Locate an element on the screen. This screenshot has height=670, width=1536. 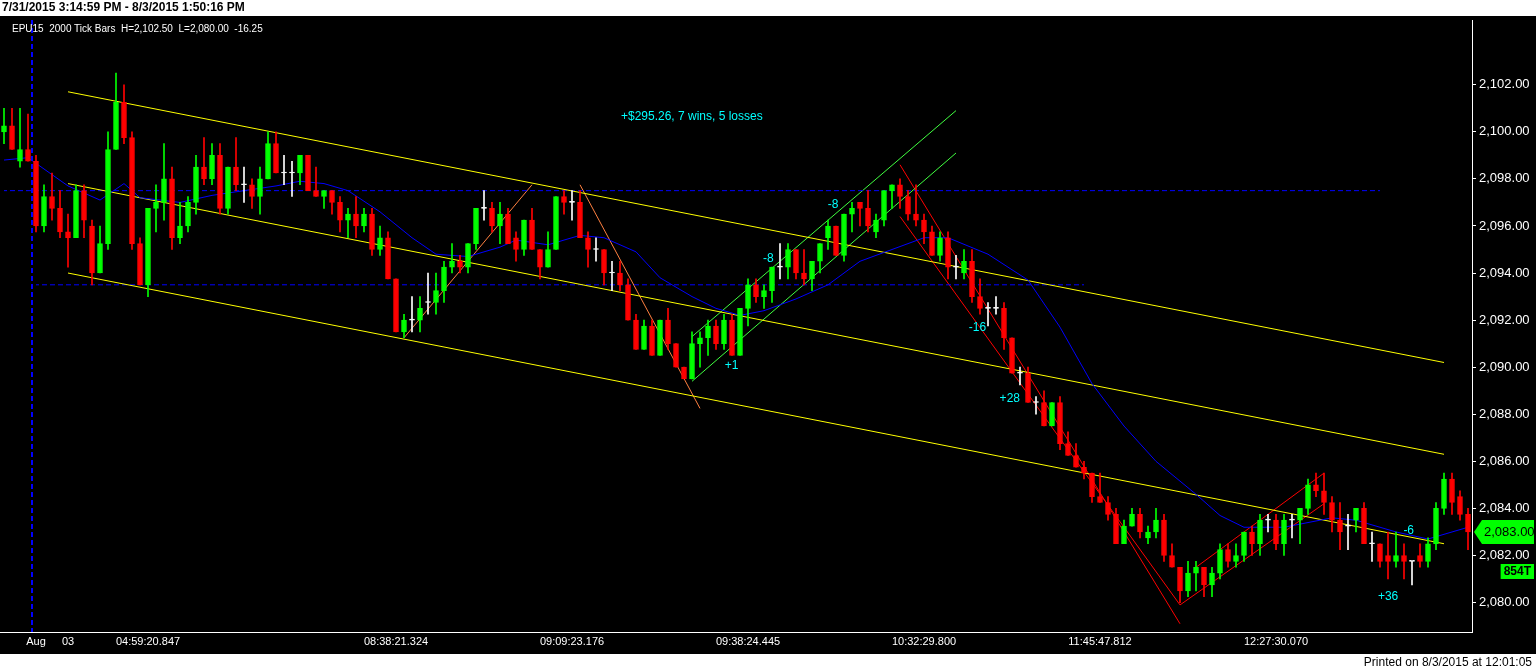
annotation: +$295.26, 7 wins, 5 losses is located at coordinates (691, 116).